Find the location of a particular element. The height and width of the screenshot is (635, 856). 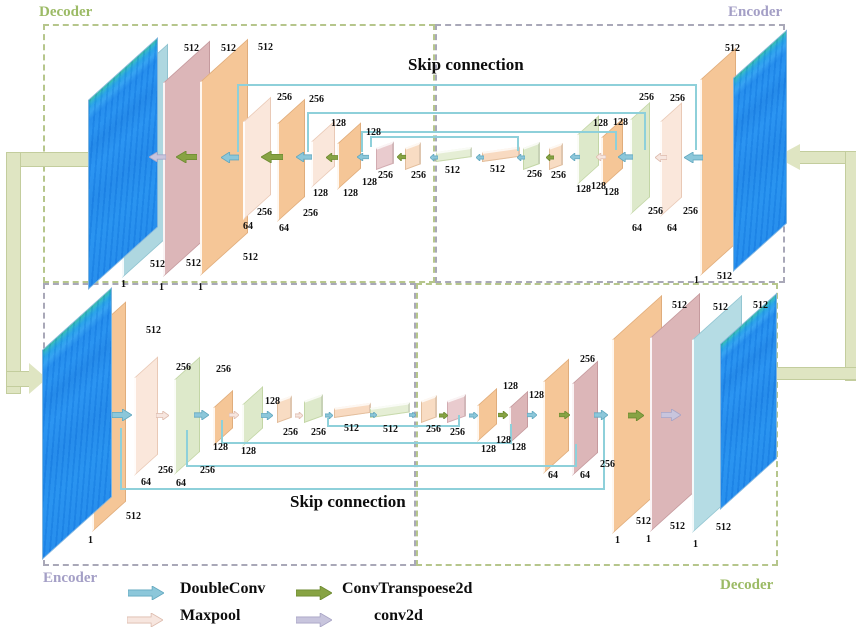

legend-label-convtranspose: ConvTranspoese2d is located at coordinates (407, 588).